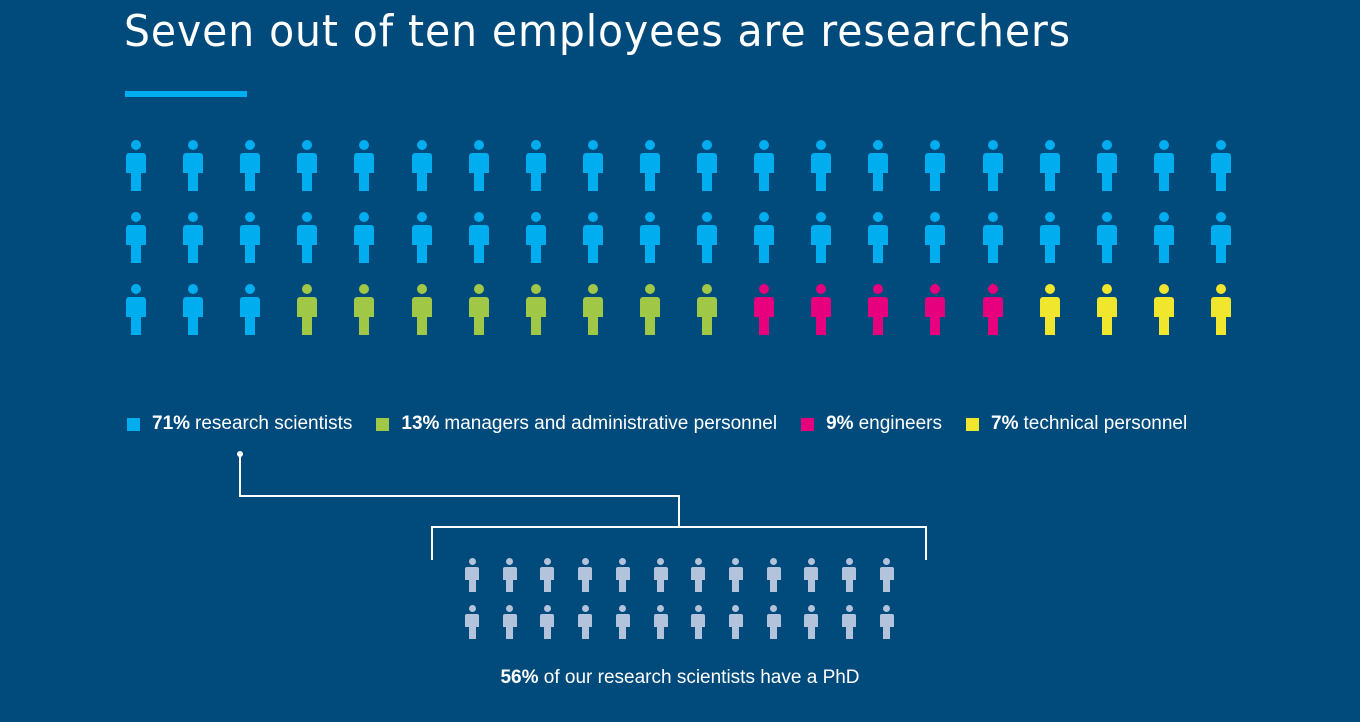  What do you see at coordinates (133, 424) in the screenshot?
I see `swatch-research-scientists` at bounding box center [133, 424].